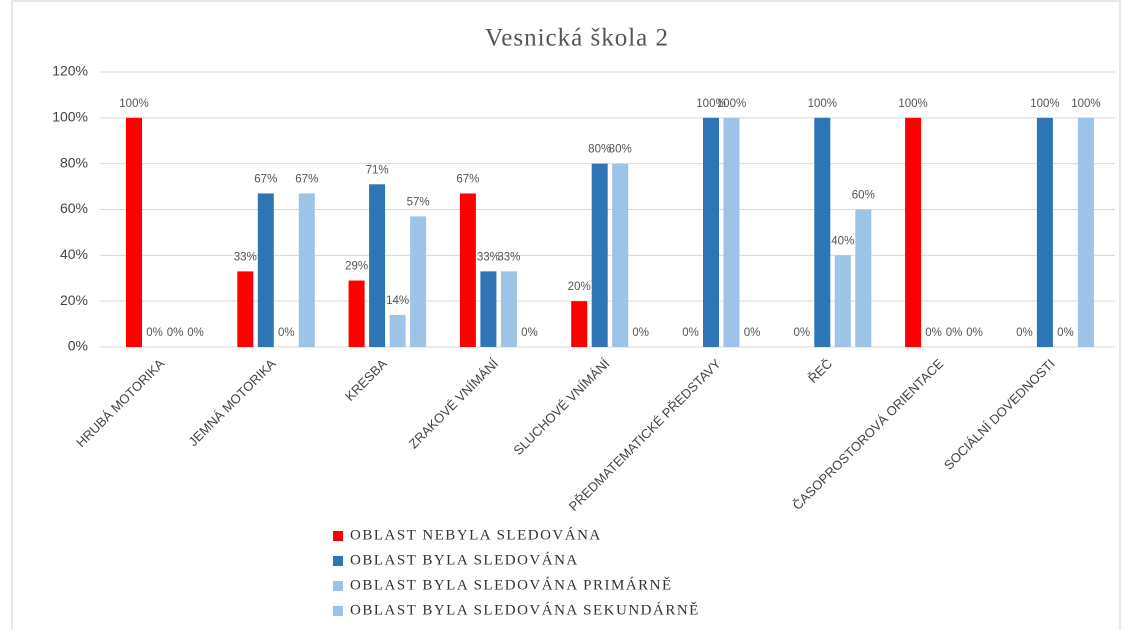  Describe the element at coordinates (464, 559) in the screenshot. I see `legend-label: OBLAST BYLA SLEDOVÁNA` at that location.